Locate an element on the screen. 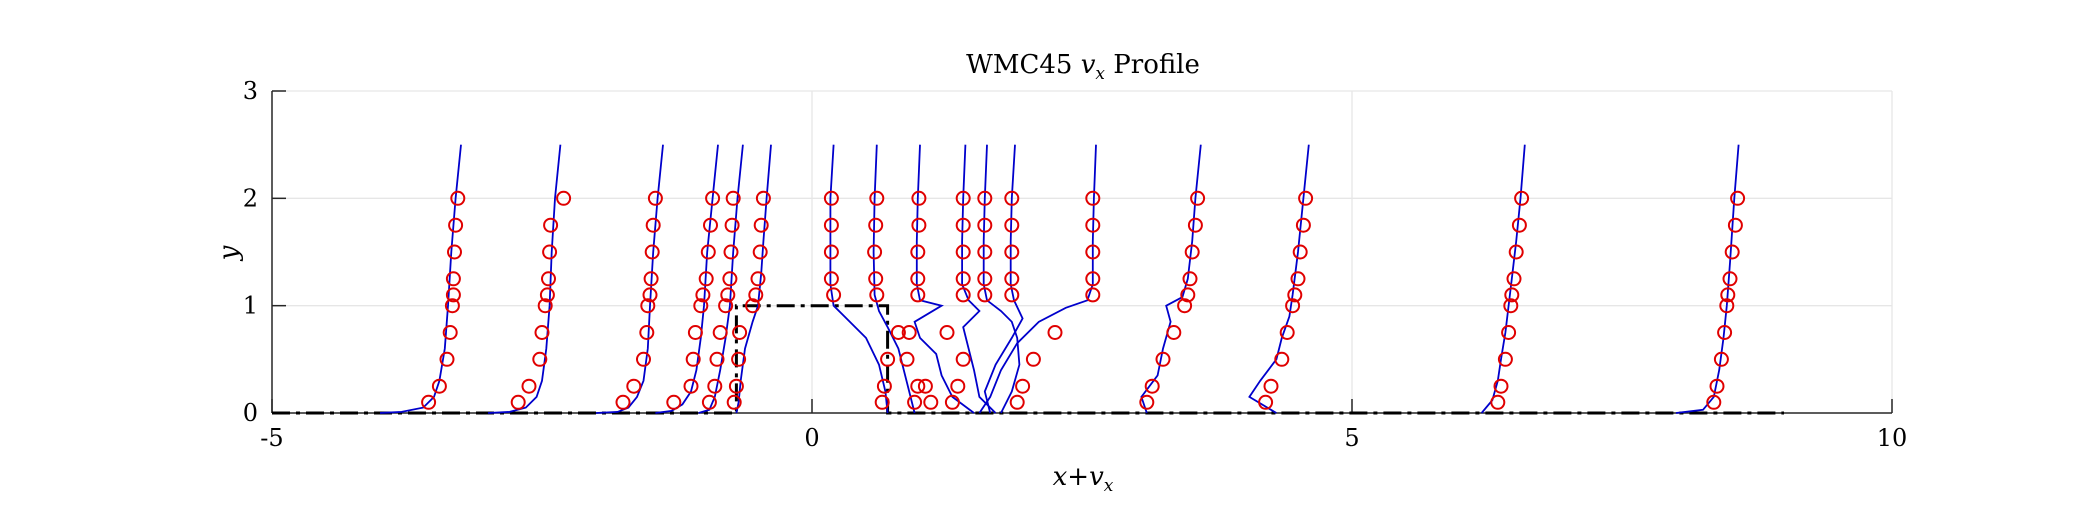  x-tick-label: -5 is located at coordinates (271, 438).